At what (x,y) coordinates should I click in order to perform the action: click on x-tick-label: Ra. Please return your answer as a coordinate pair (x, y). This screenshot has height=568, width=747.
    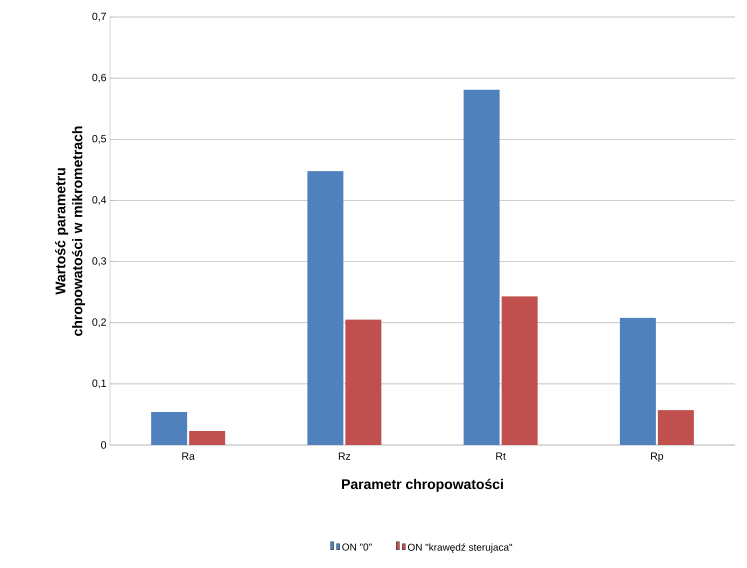
    Looking at the image, I should click on (188, 456).